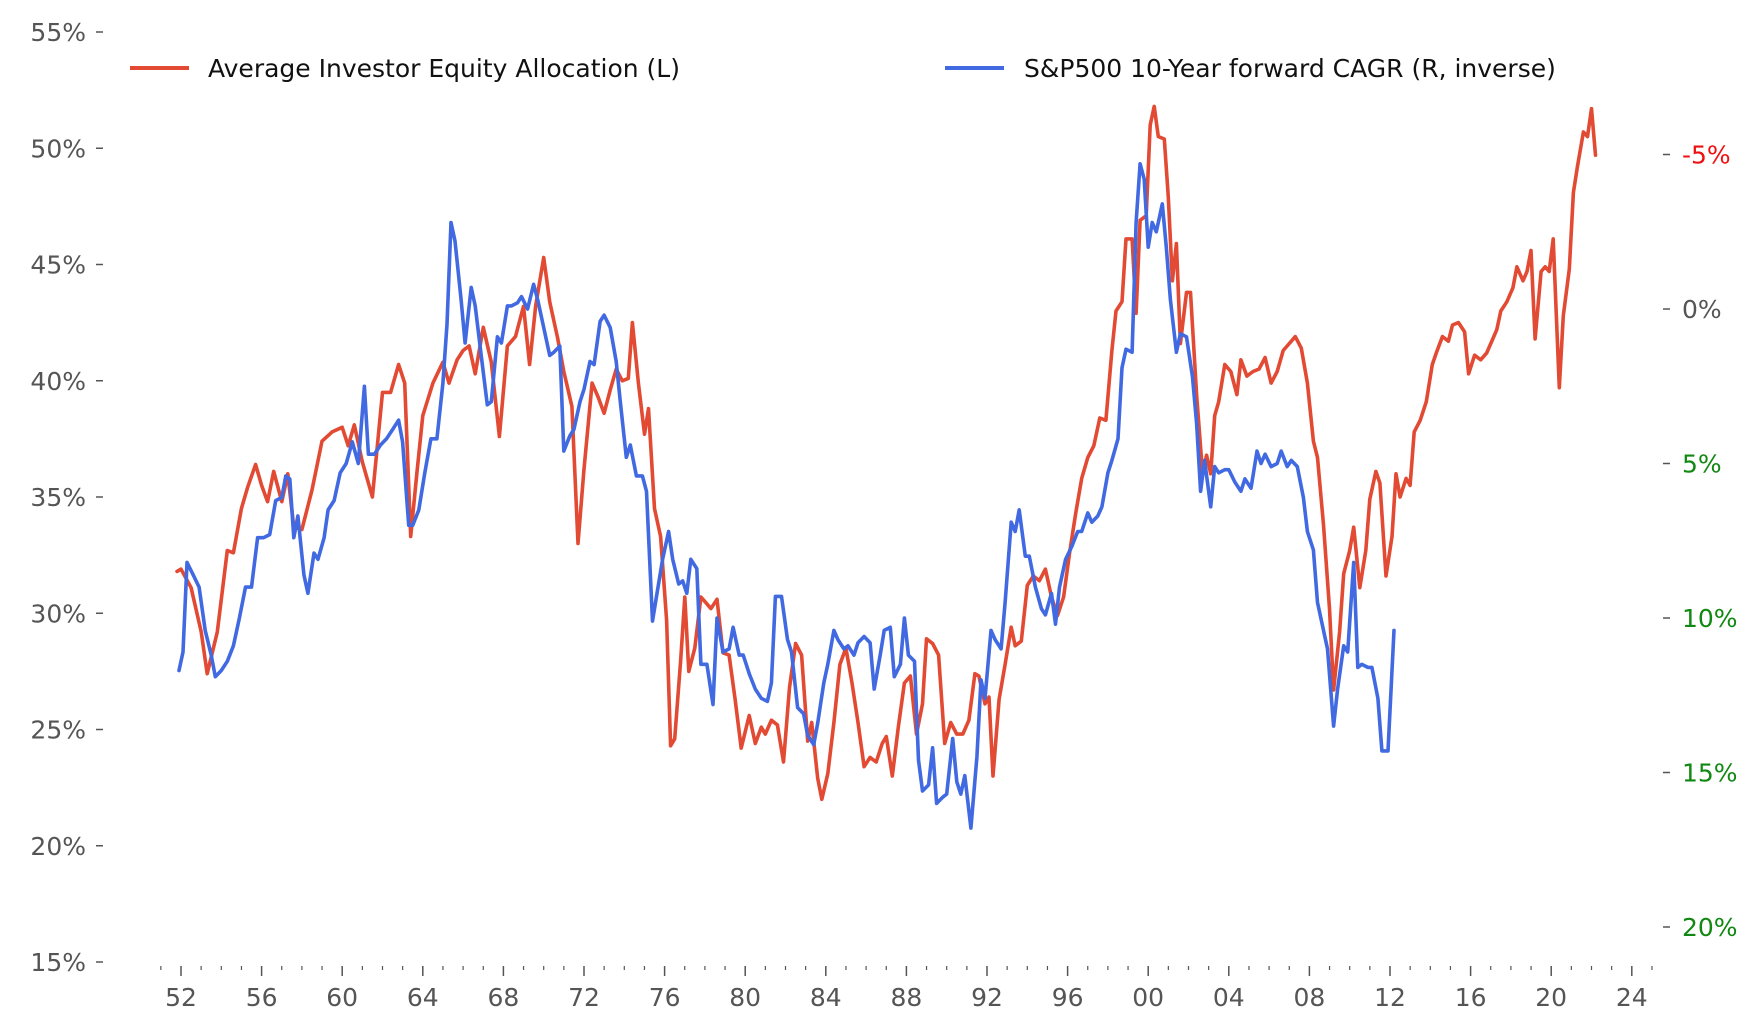 The image size is (1759, 1022). I want to click on x-tick-label: 04, so click(1229, 997).